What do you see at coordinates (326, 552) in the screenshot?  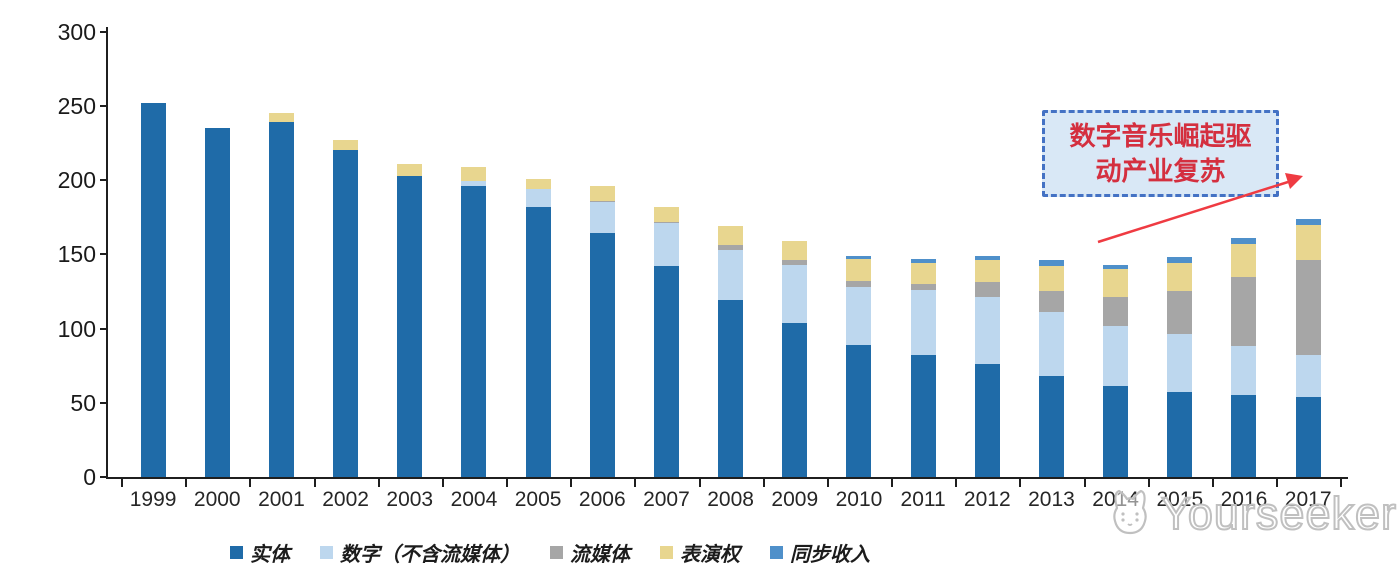 I see `legend-swatch-digital` at bounding box center [326, 552].